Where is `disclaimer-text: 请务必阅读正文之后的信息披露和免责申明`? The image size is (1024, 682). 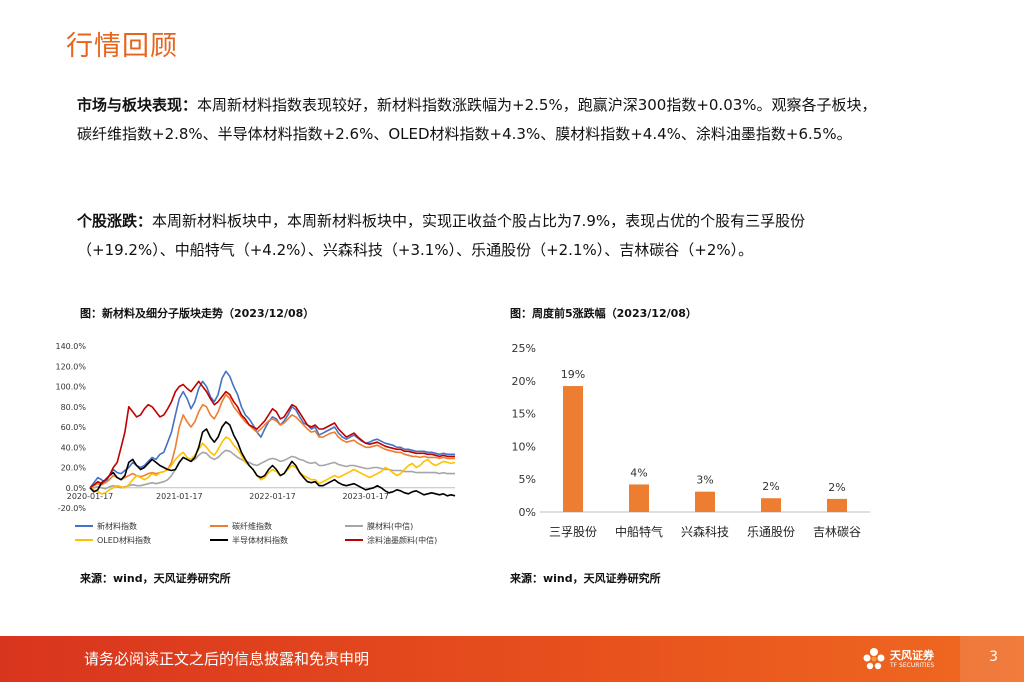 disclaimer-text: 请务必阅读正文之后的信息披露和免责申明 is located at coordinates (227, 659).